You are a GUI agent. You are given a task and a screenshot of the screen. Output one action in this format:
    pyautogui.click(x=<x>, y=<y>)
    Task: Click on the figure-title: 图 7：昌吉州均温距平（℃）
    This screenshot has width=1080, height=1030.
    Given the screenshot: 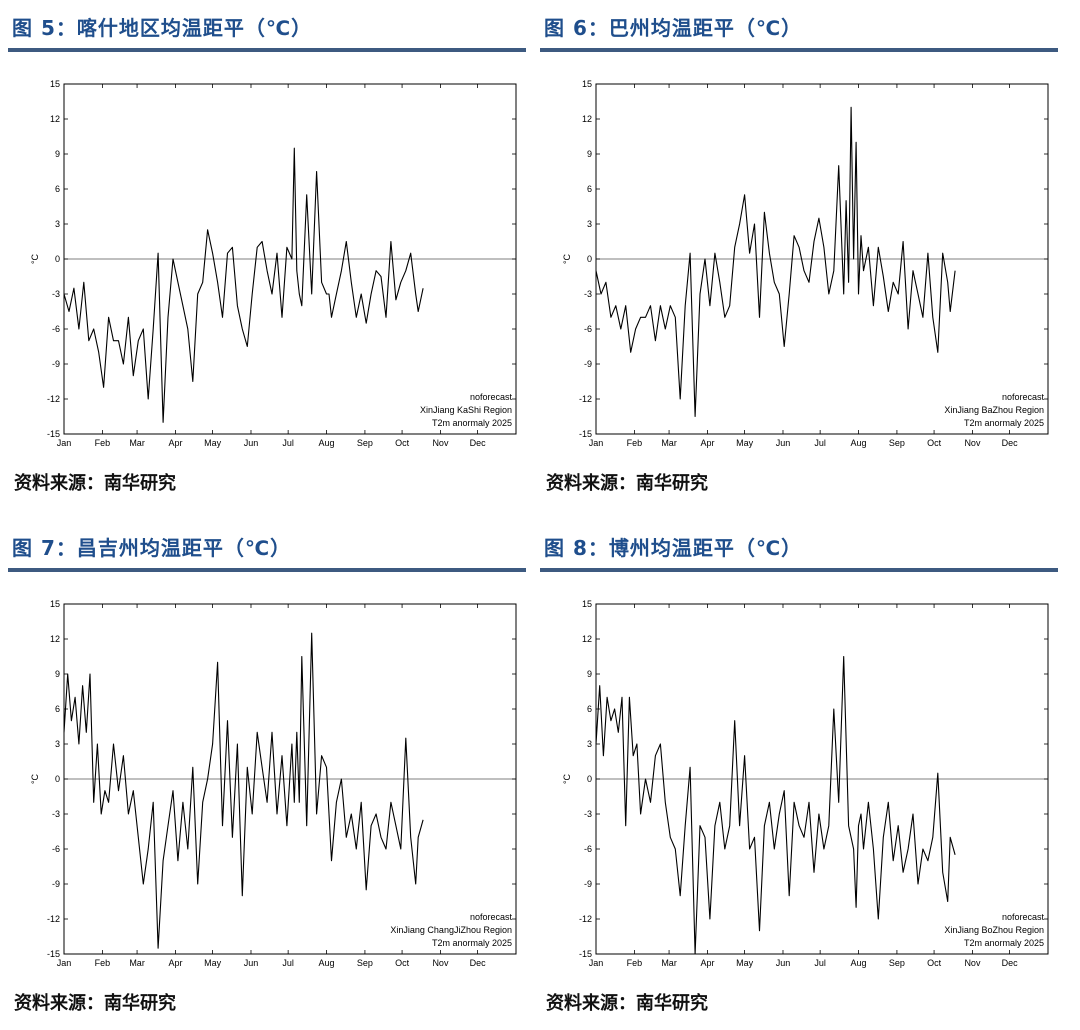 What is the action you would take?
    pyautogui.click(x=152, y=548)
    